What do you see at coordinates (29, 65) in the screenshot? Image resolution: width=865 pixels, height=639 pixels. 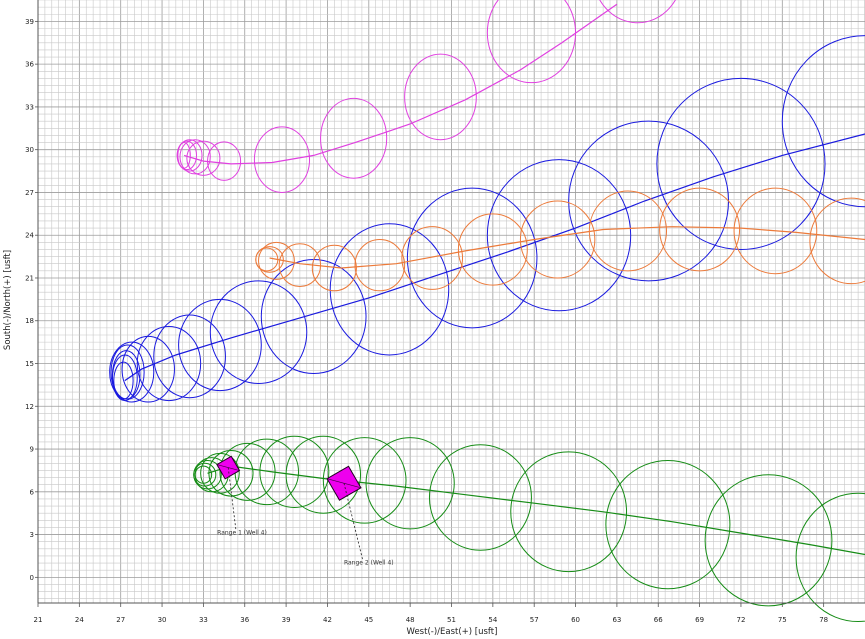 I see `y-tick-label: 36` at bounding box center [29, 65].